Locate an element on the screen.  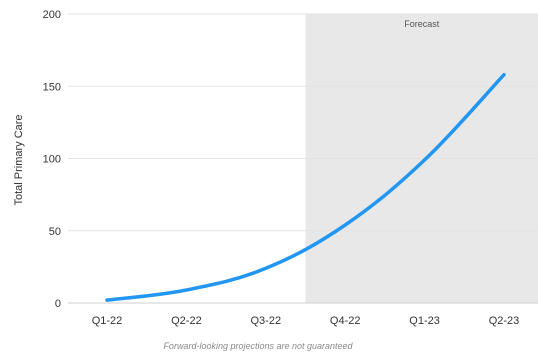
y-tick-layer: 0 50 100 150 200 is located at coordinates (52, 159).